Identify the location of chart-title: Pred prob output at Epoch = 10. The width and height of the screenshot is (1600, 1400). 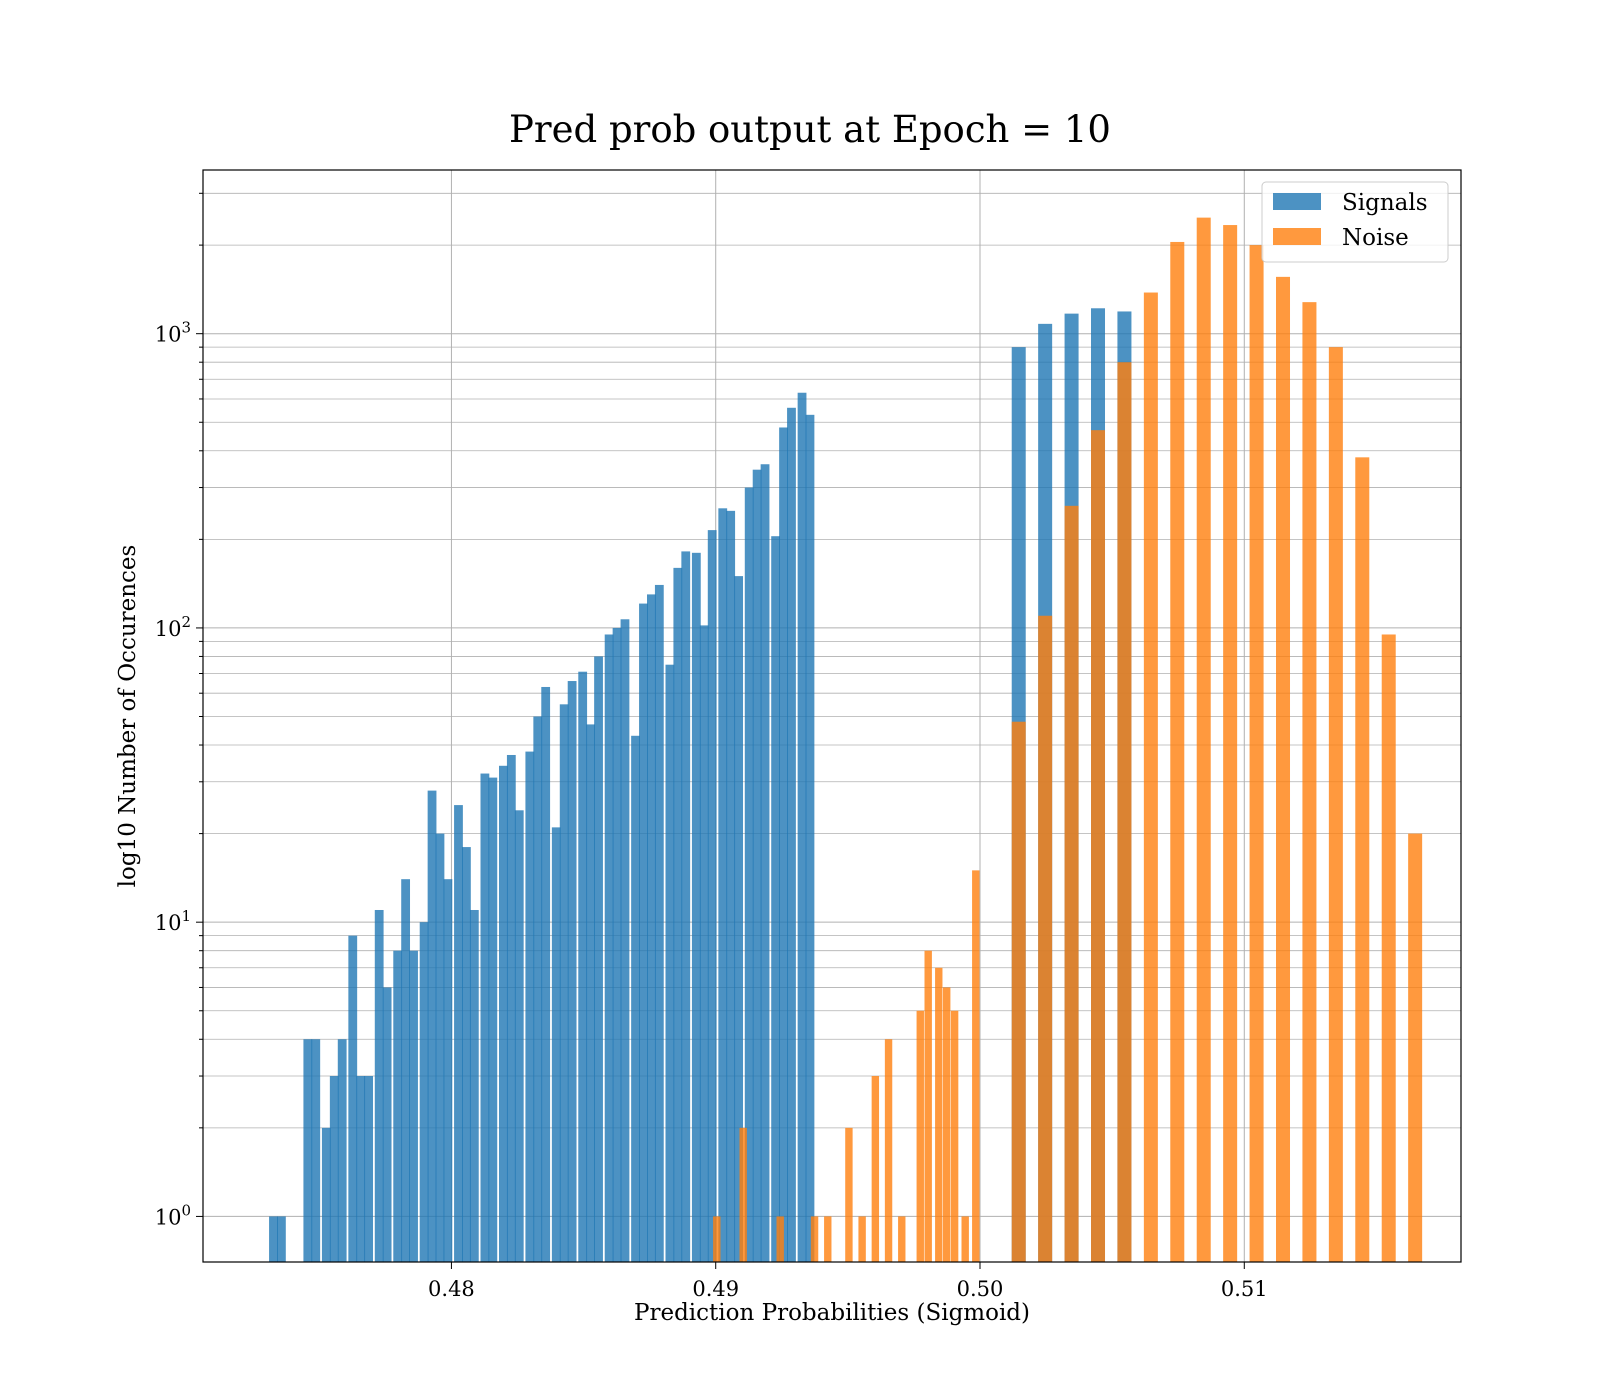
(810, 129).